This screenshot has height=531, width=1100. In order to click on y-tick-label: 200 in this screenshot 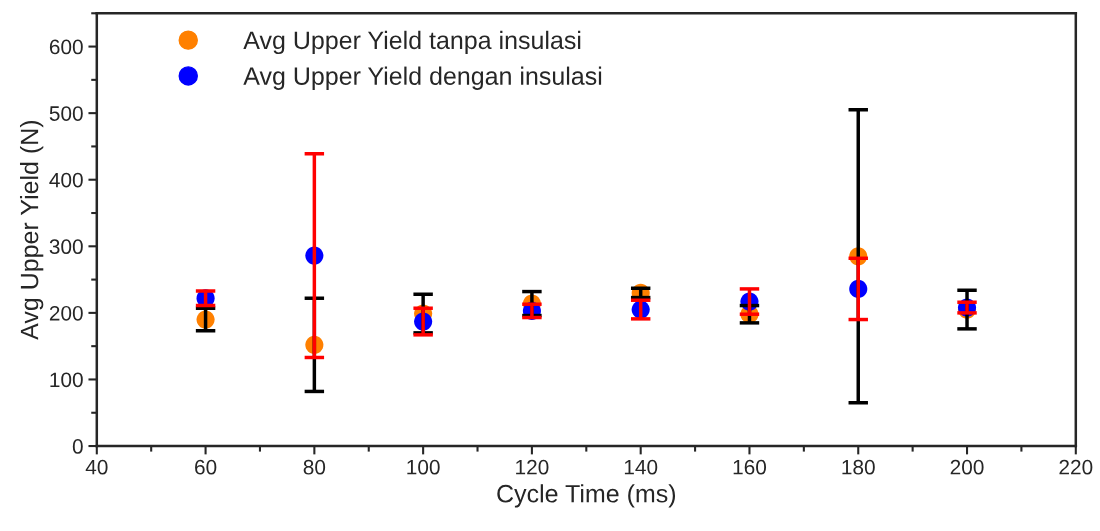, I will do `click(66, 313)`.